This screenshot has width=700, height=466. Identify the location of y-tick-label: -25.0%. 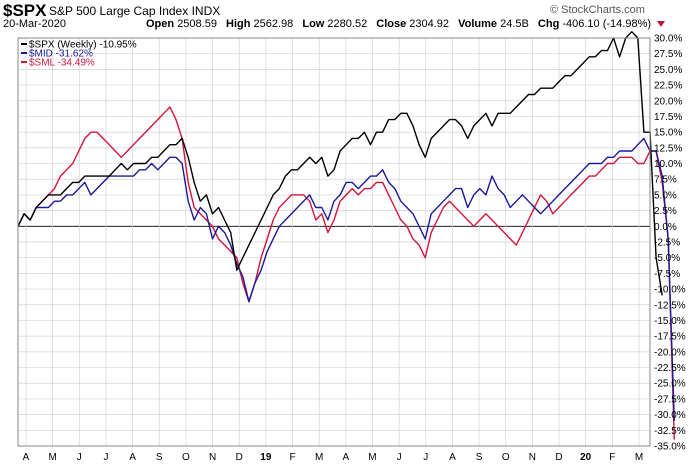
(670, 384).